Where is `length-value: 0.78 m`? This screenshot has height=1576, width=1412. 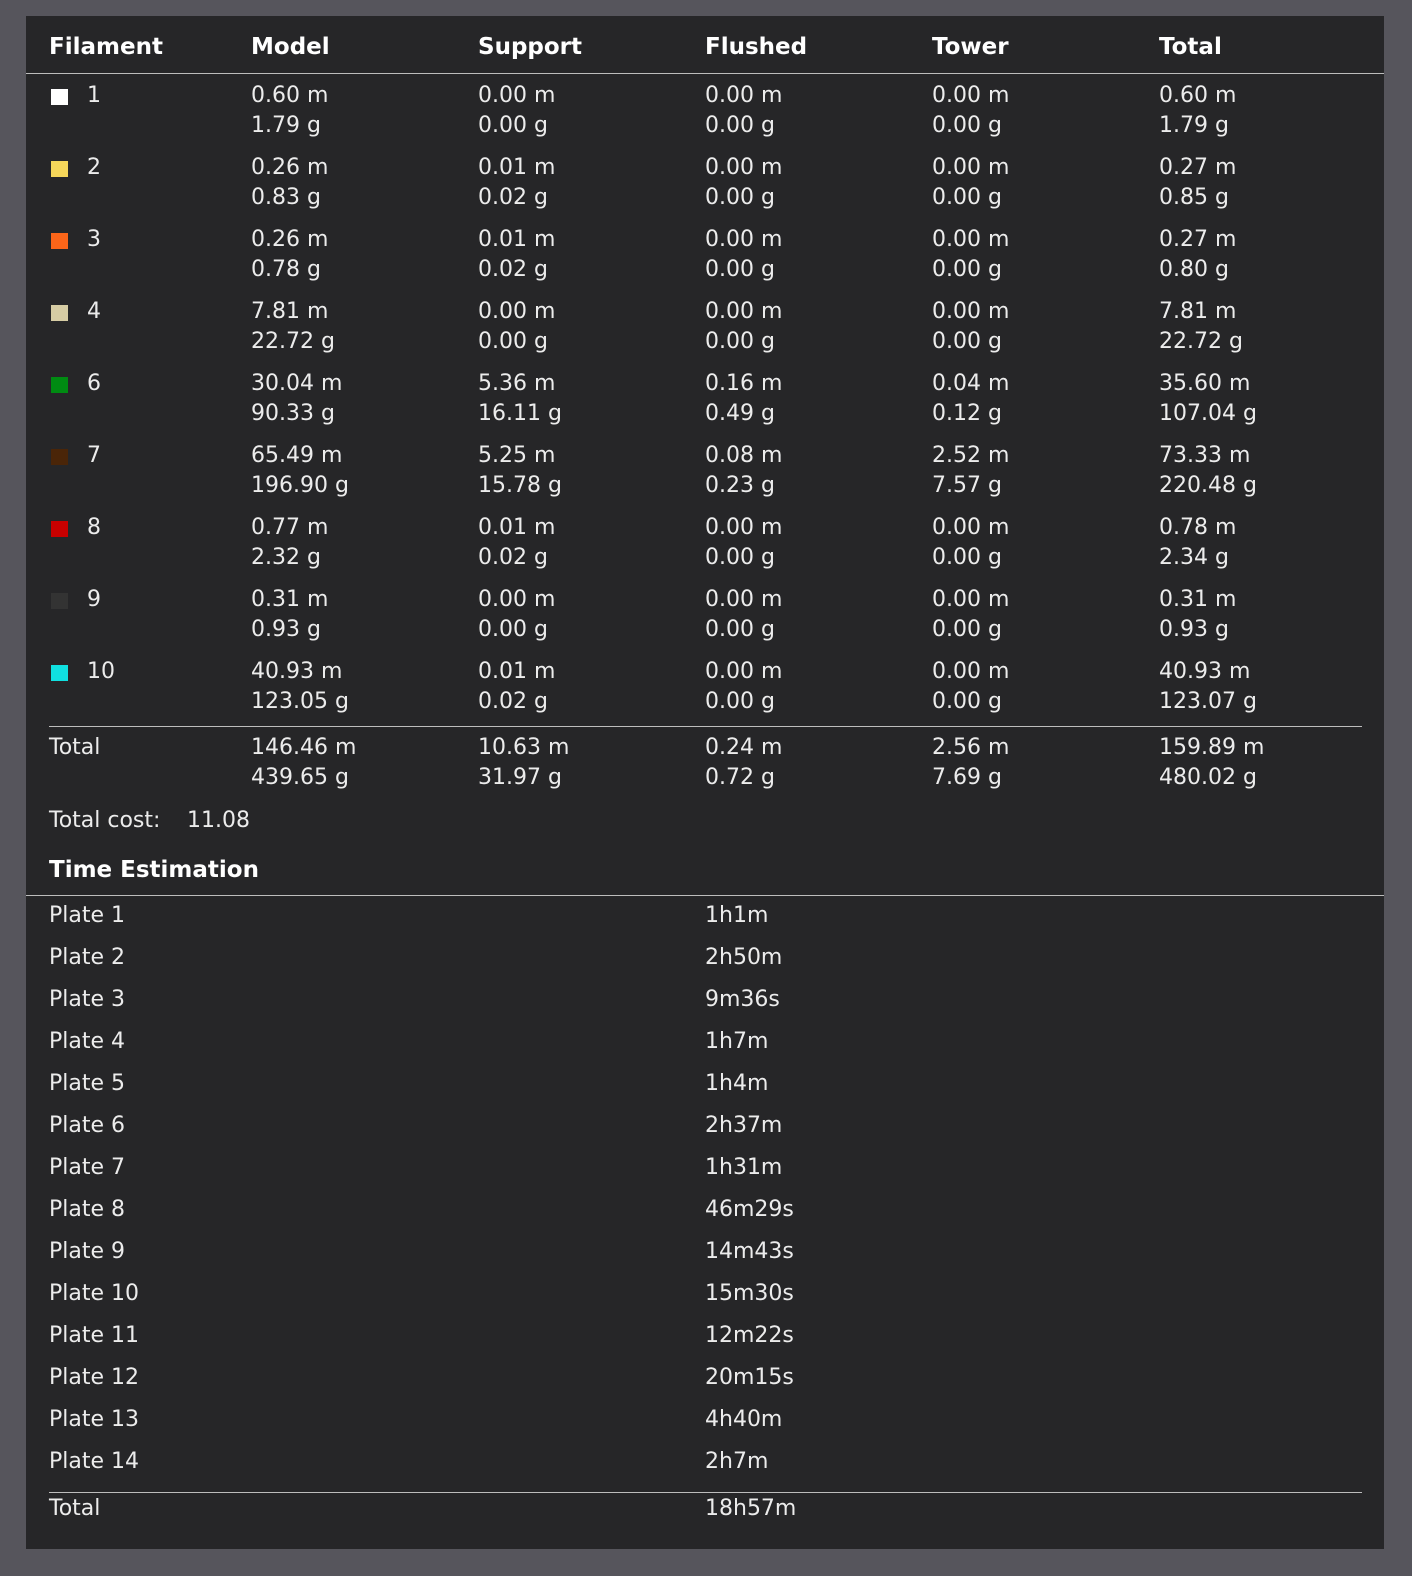
length-value: 0.78 m is located at coordinates (1198, 527).